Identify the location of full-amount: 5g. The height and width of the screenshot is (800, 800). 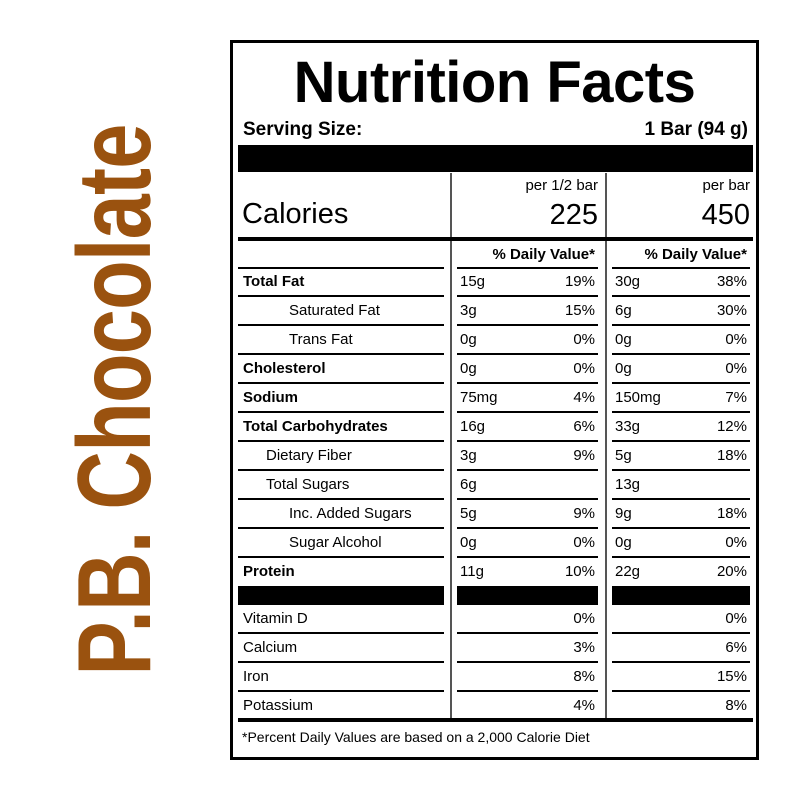
(623, 455).